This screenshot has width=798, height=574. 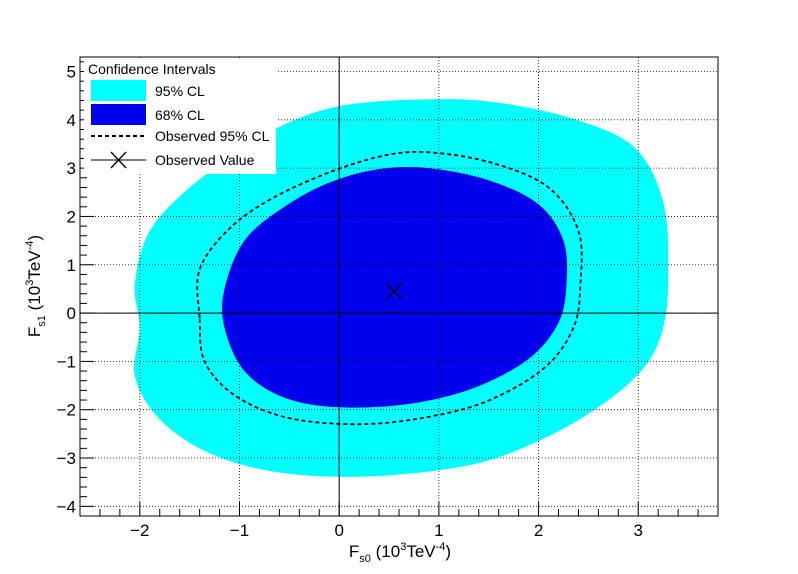 What do you see at coordinates (66, 506) in the screenshot?
I see `y-tick-label: −4` at bounding box center [66, 506].